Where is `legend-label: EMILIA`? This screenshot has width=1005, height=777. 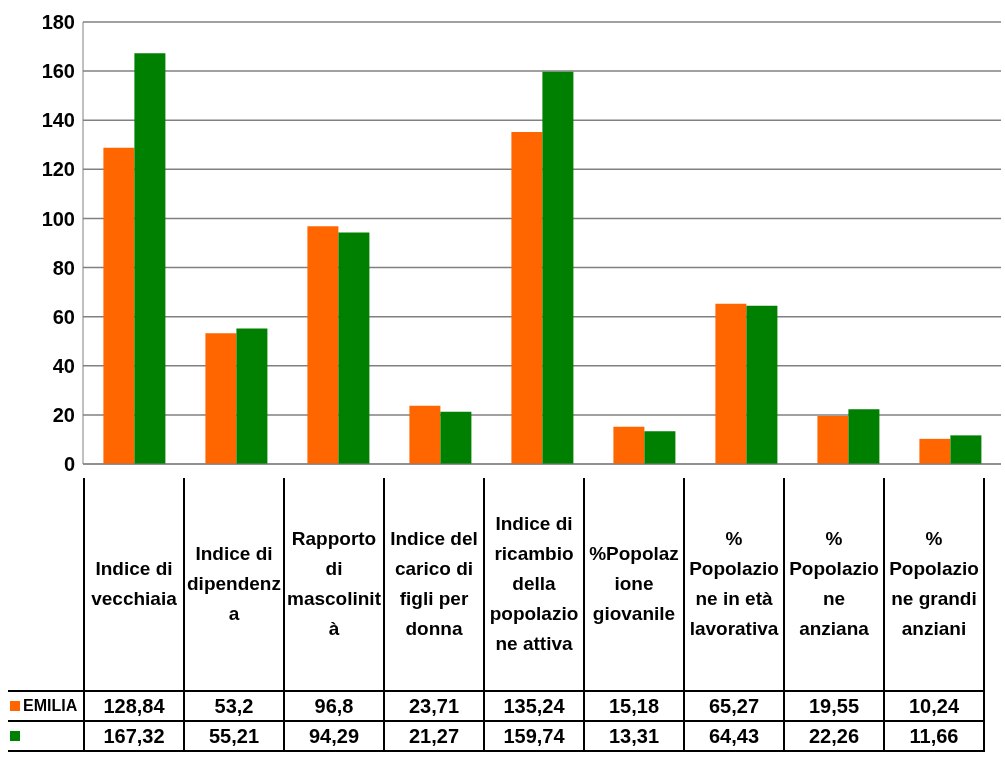
legend-label: EMILIA is located at coordinates (50, 706).